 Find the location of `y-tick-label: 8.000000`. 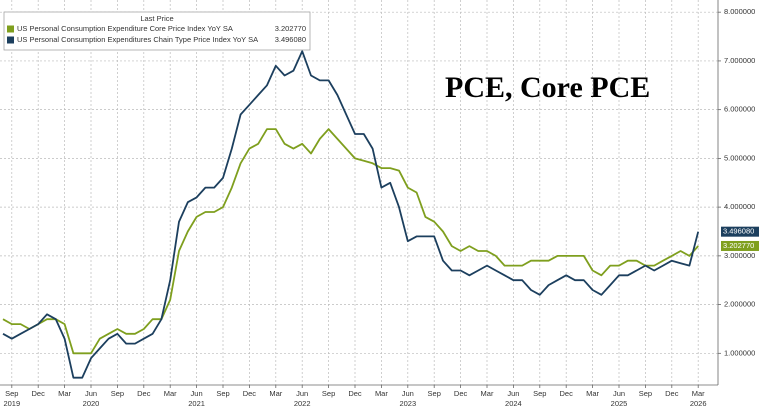

y-tick-label: 8.000000 is located at coordinates (739, 11).